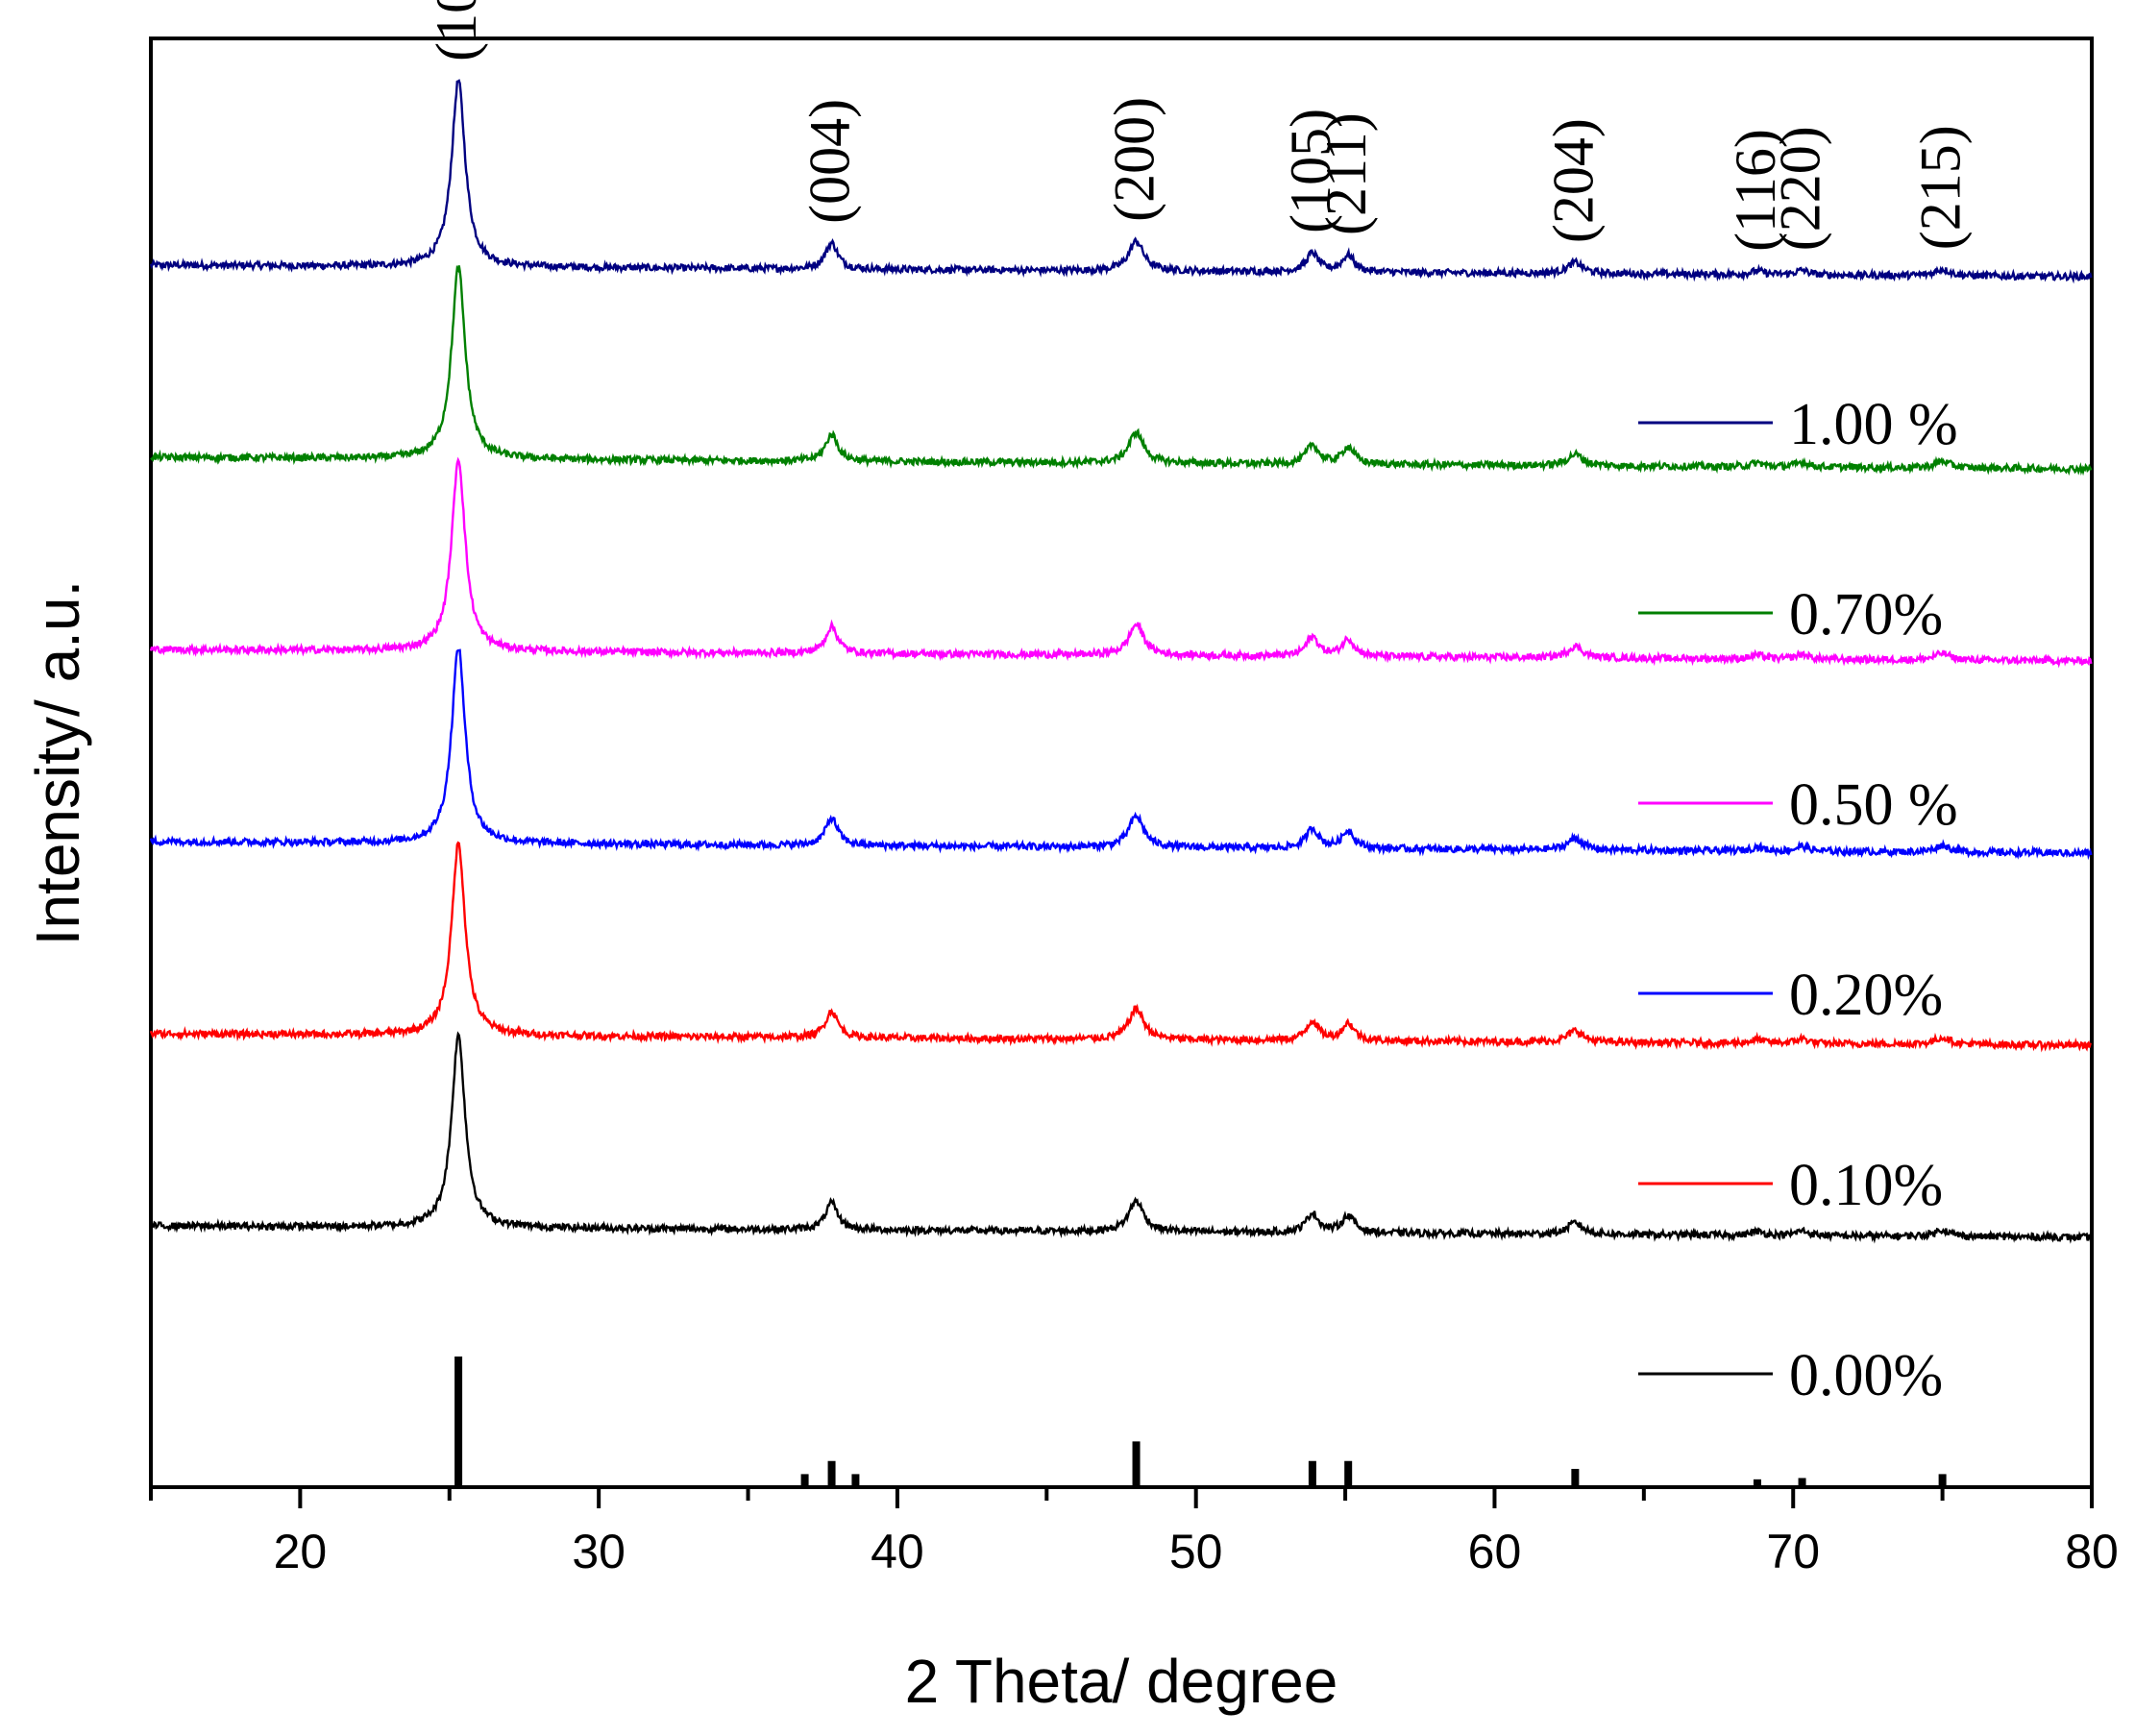  What do you see at coordinates (1800, 188) in the screenshot?
I see `peak-label-220: (220)` at bounding box center [1800, 188].